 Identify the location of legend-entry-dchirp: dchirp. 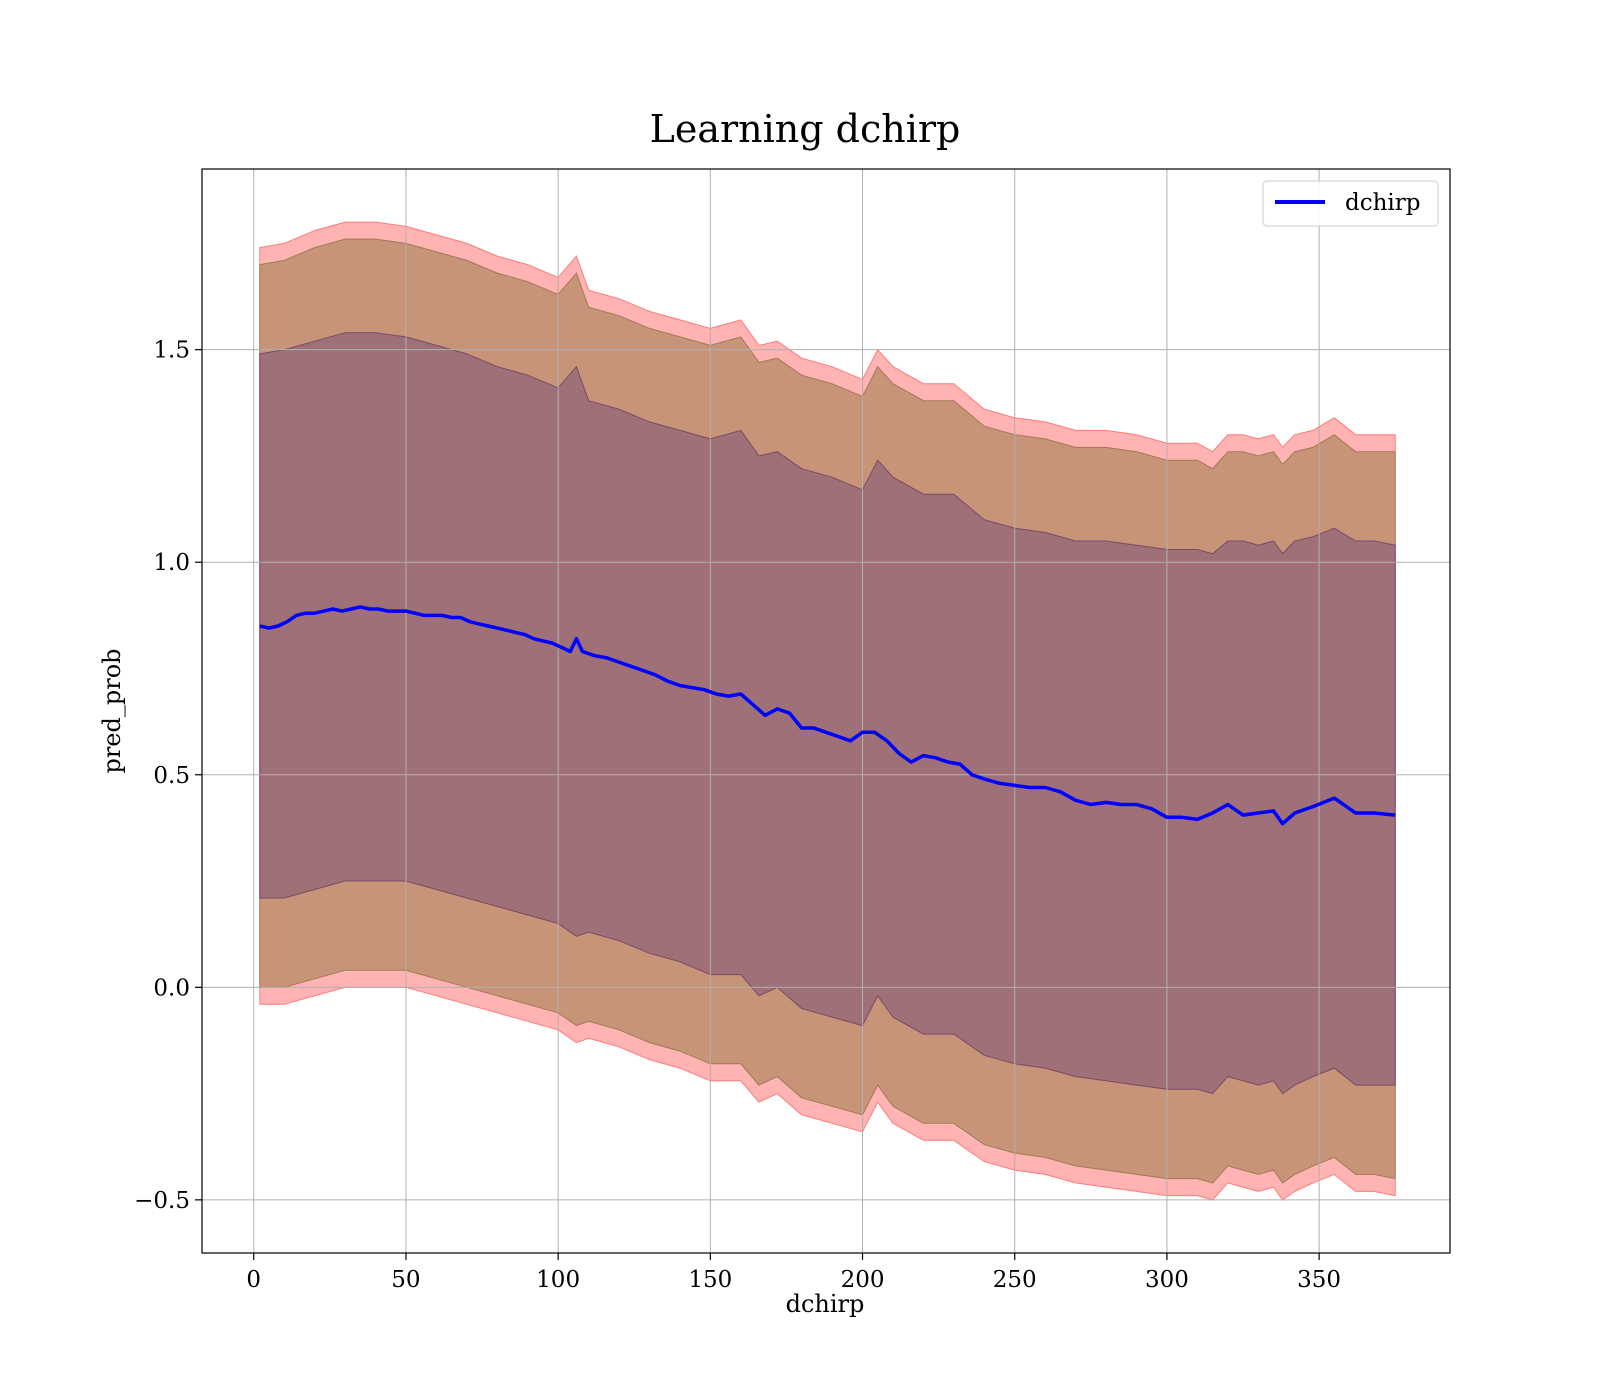
(1383, 203).